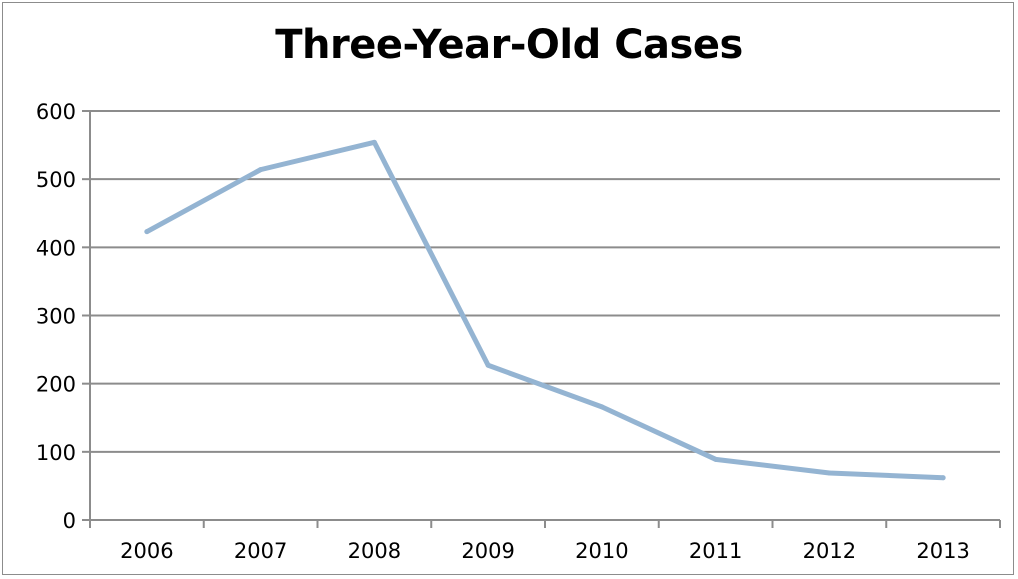 The width and height of the screenshot is (1018, 579). I want to click on y-tick-labels: 0 100 200 300 400 500 600, so click(56, 316).